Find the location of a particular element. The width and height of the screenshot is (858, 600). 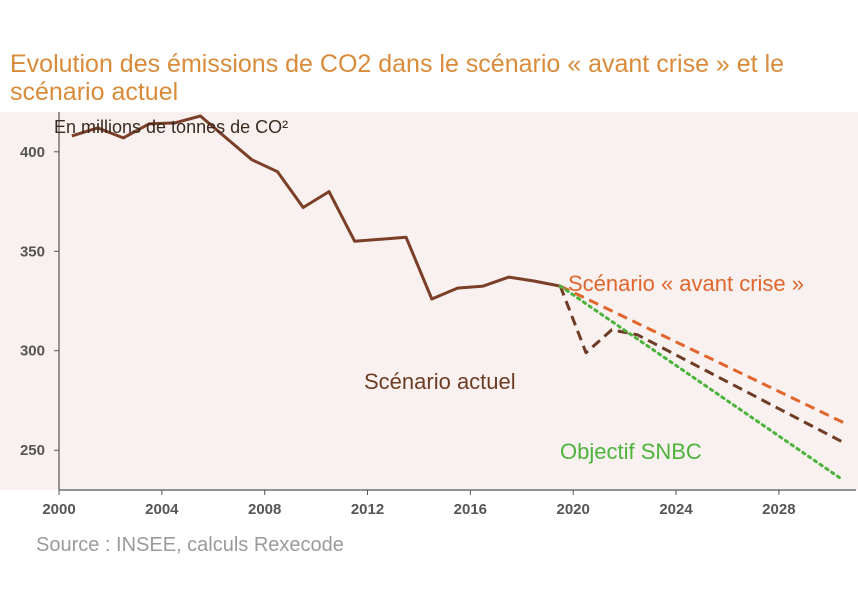

x-tick-label: 2004 is located at coordinates (162, 509).